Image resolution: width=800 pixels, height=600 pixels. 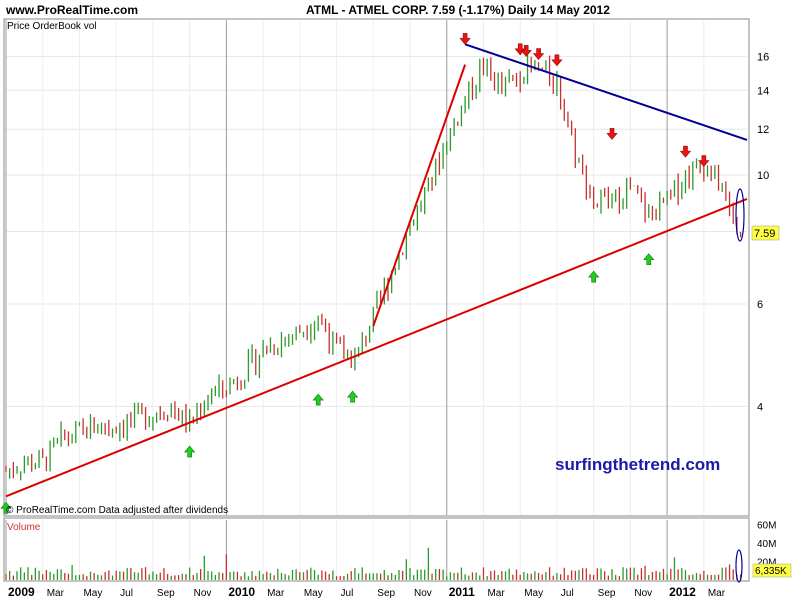 I want to click on volume-highlight-ellipse, so click(x=739, y=566).